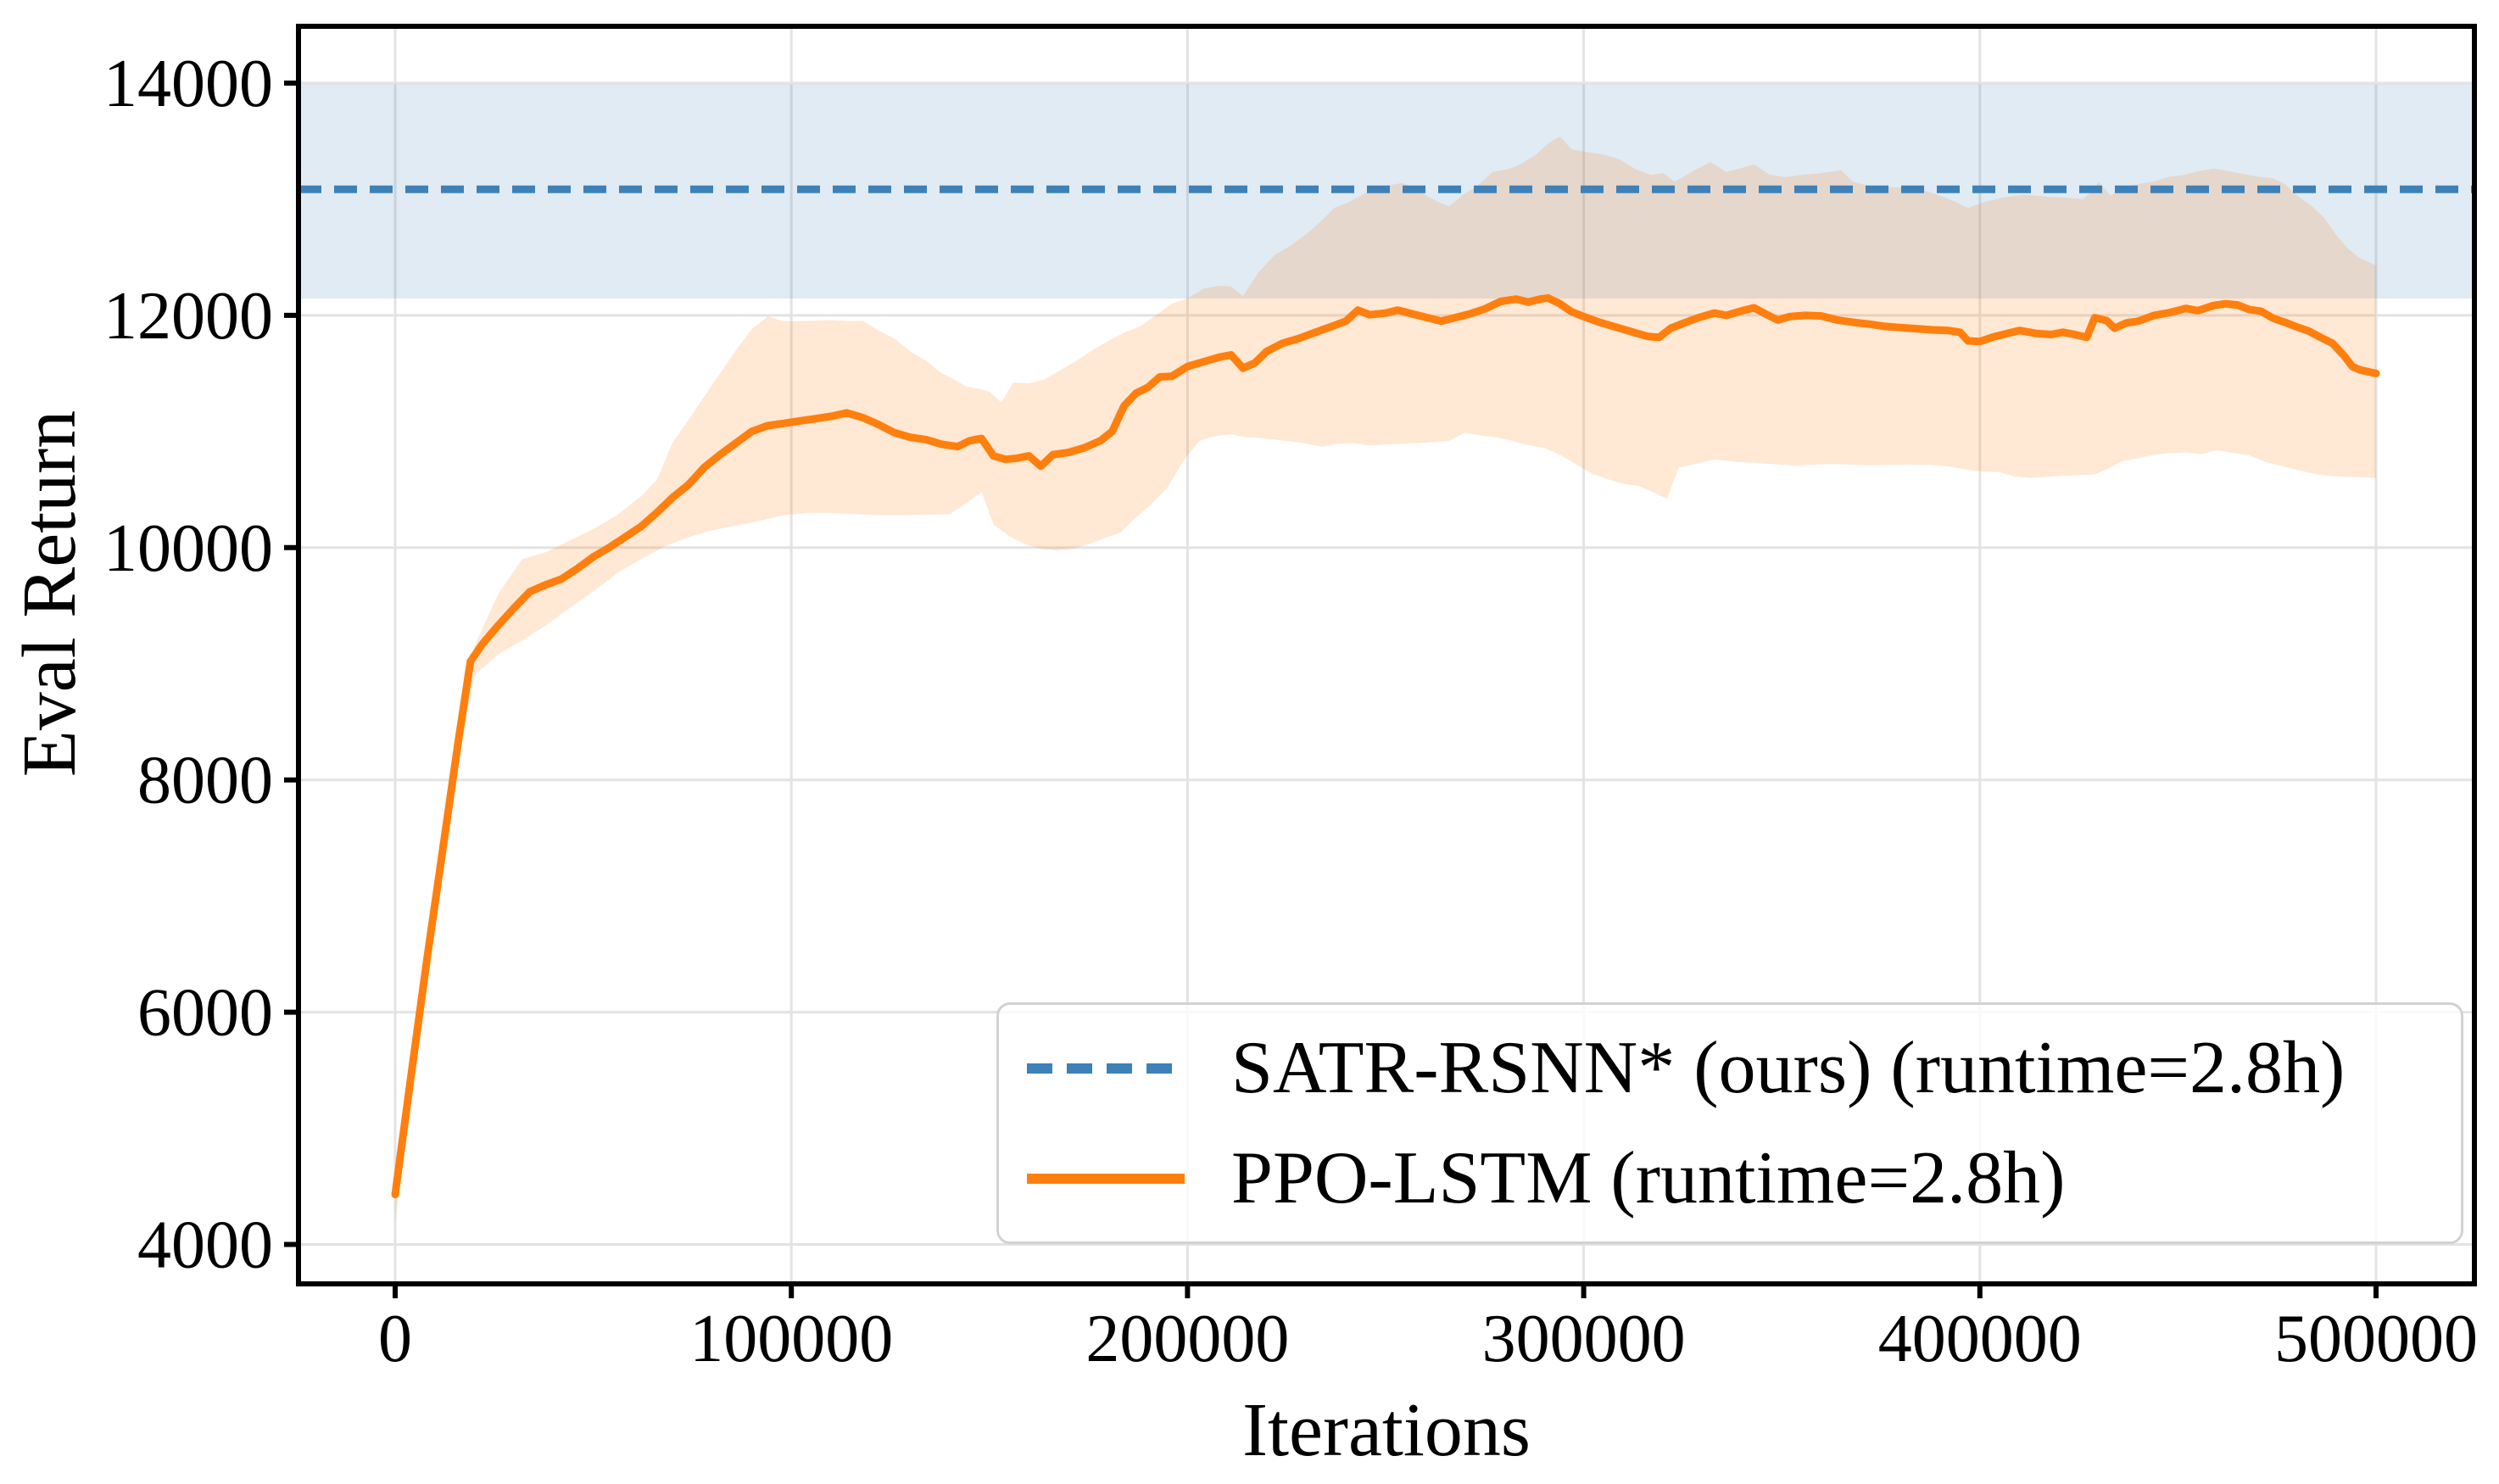 The width and height of the screenshot is (2499, 1484). What do you see at coordinates (1648, 1177) in the screenshot?
I see `legend-label-ppo-lstm: PPO-LSTM (runtime=2.8h)` at bounding box center [1648, 1177].